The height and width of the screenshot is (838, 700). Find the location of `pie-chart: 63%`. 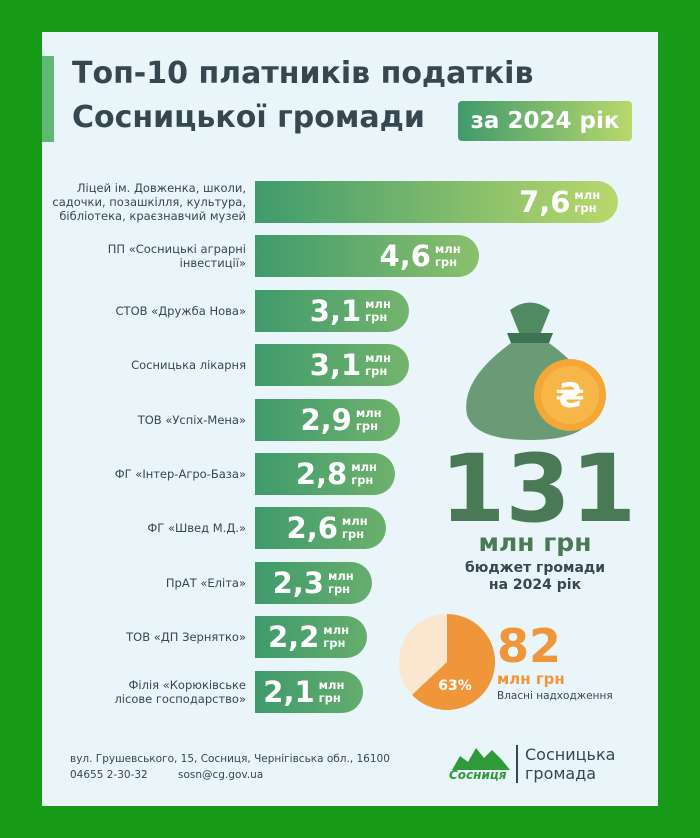

pie-chart: 63% is located at coordinates (447, 662).